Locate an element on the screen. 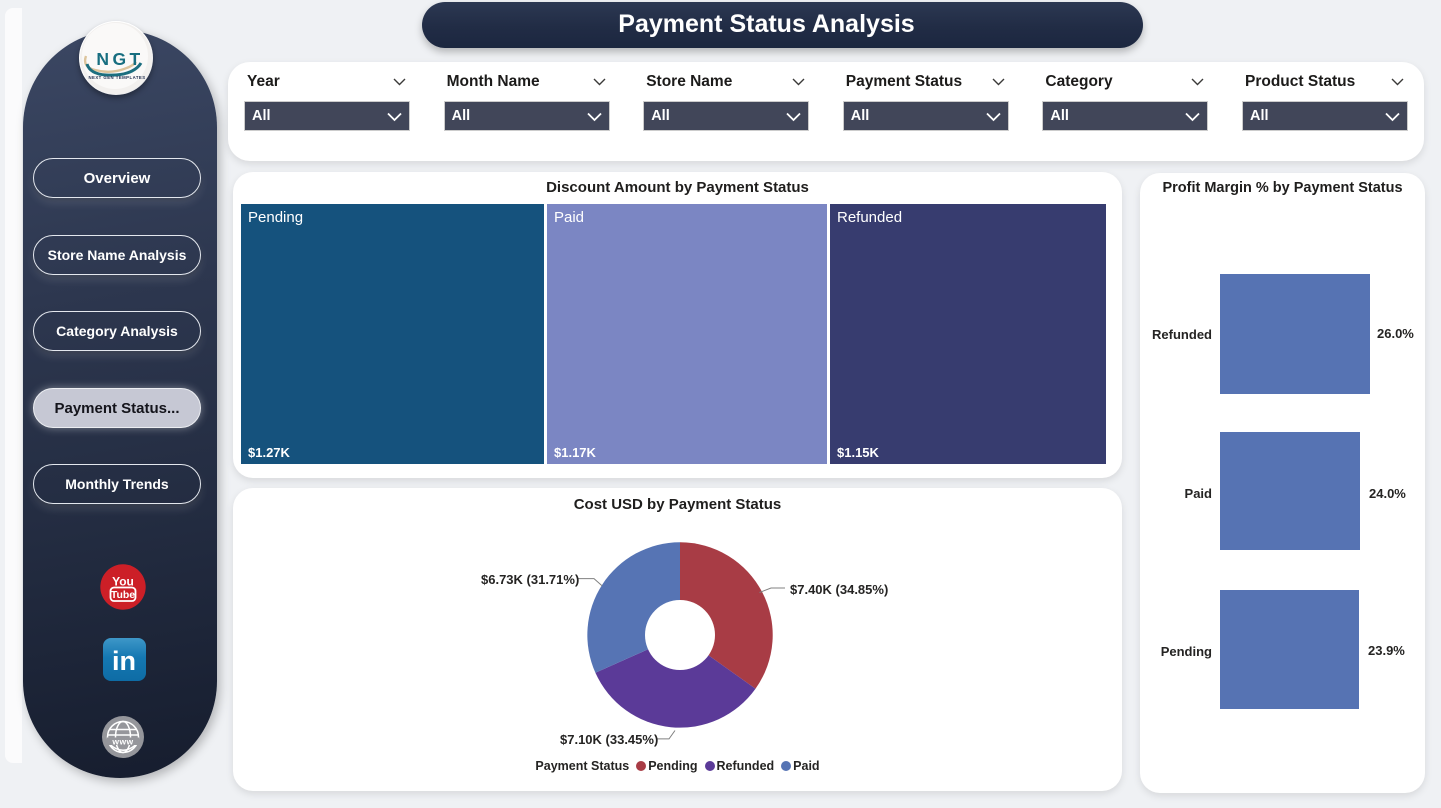  svg-text: You is located at coordinates (123, 582).